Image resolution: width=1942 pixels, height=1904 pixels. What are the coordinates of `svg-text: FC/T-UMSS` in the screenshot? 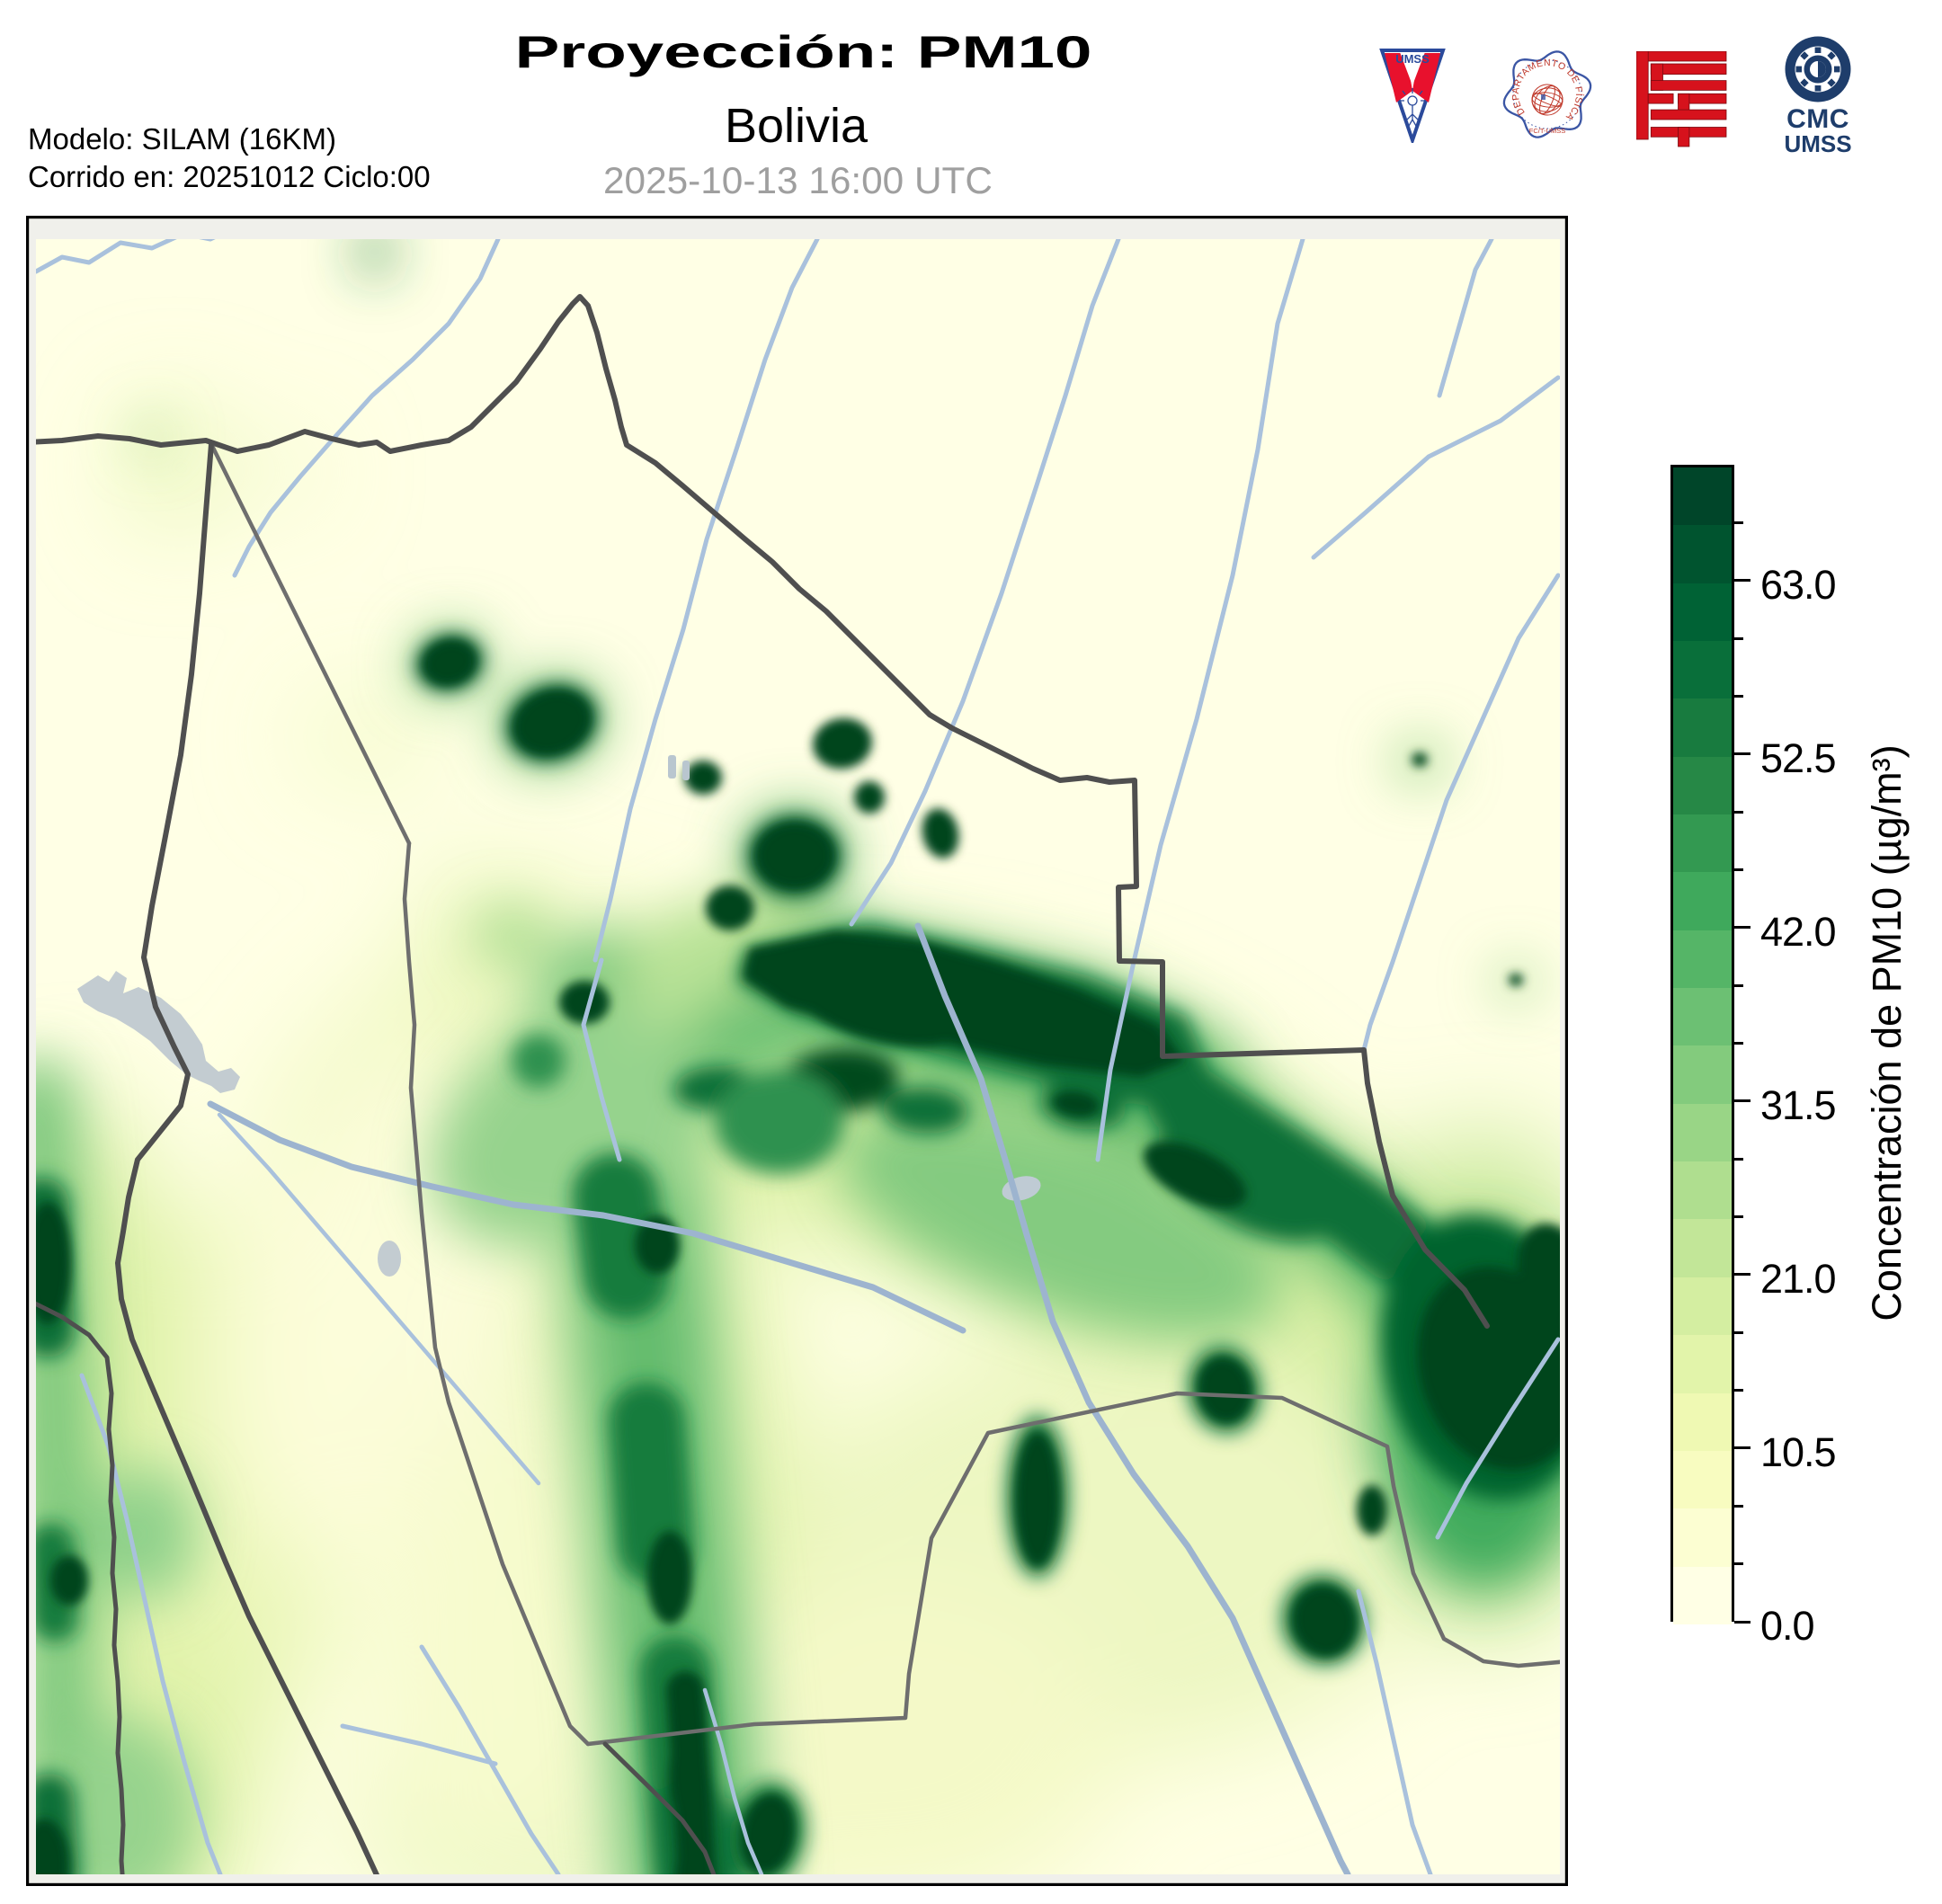 It's located at (1547, 131).